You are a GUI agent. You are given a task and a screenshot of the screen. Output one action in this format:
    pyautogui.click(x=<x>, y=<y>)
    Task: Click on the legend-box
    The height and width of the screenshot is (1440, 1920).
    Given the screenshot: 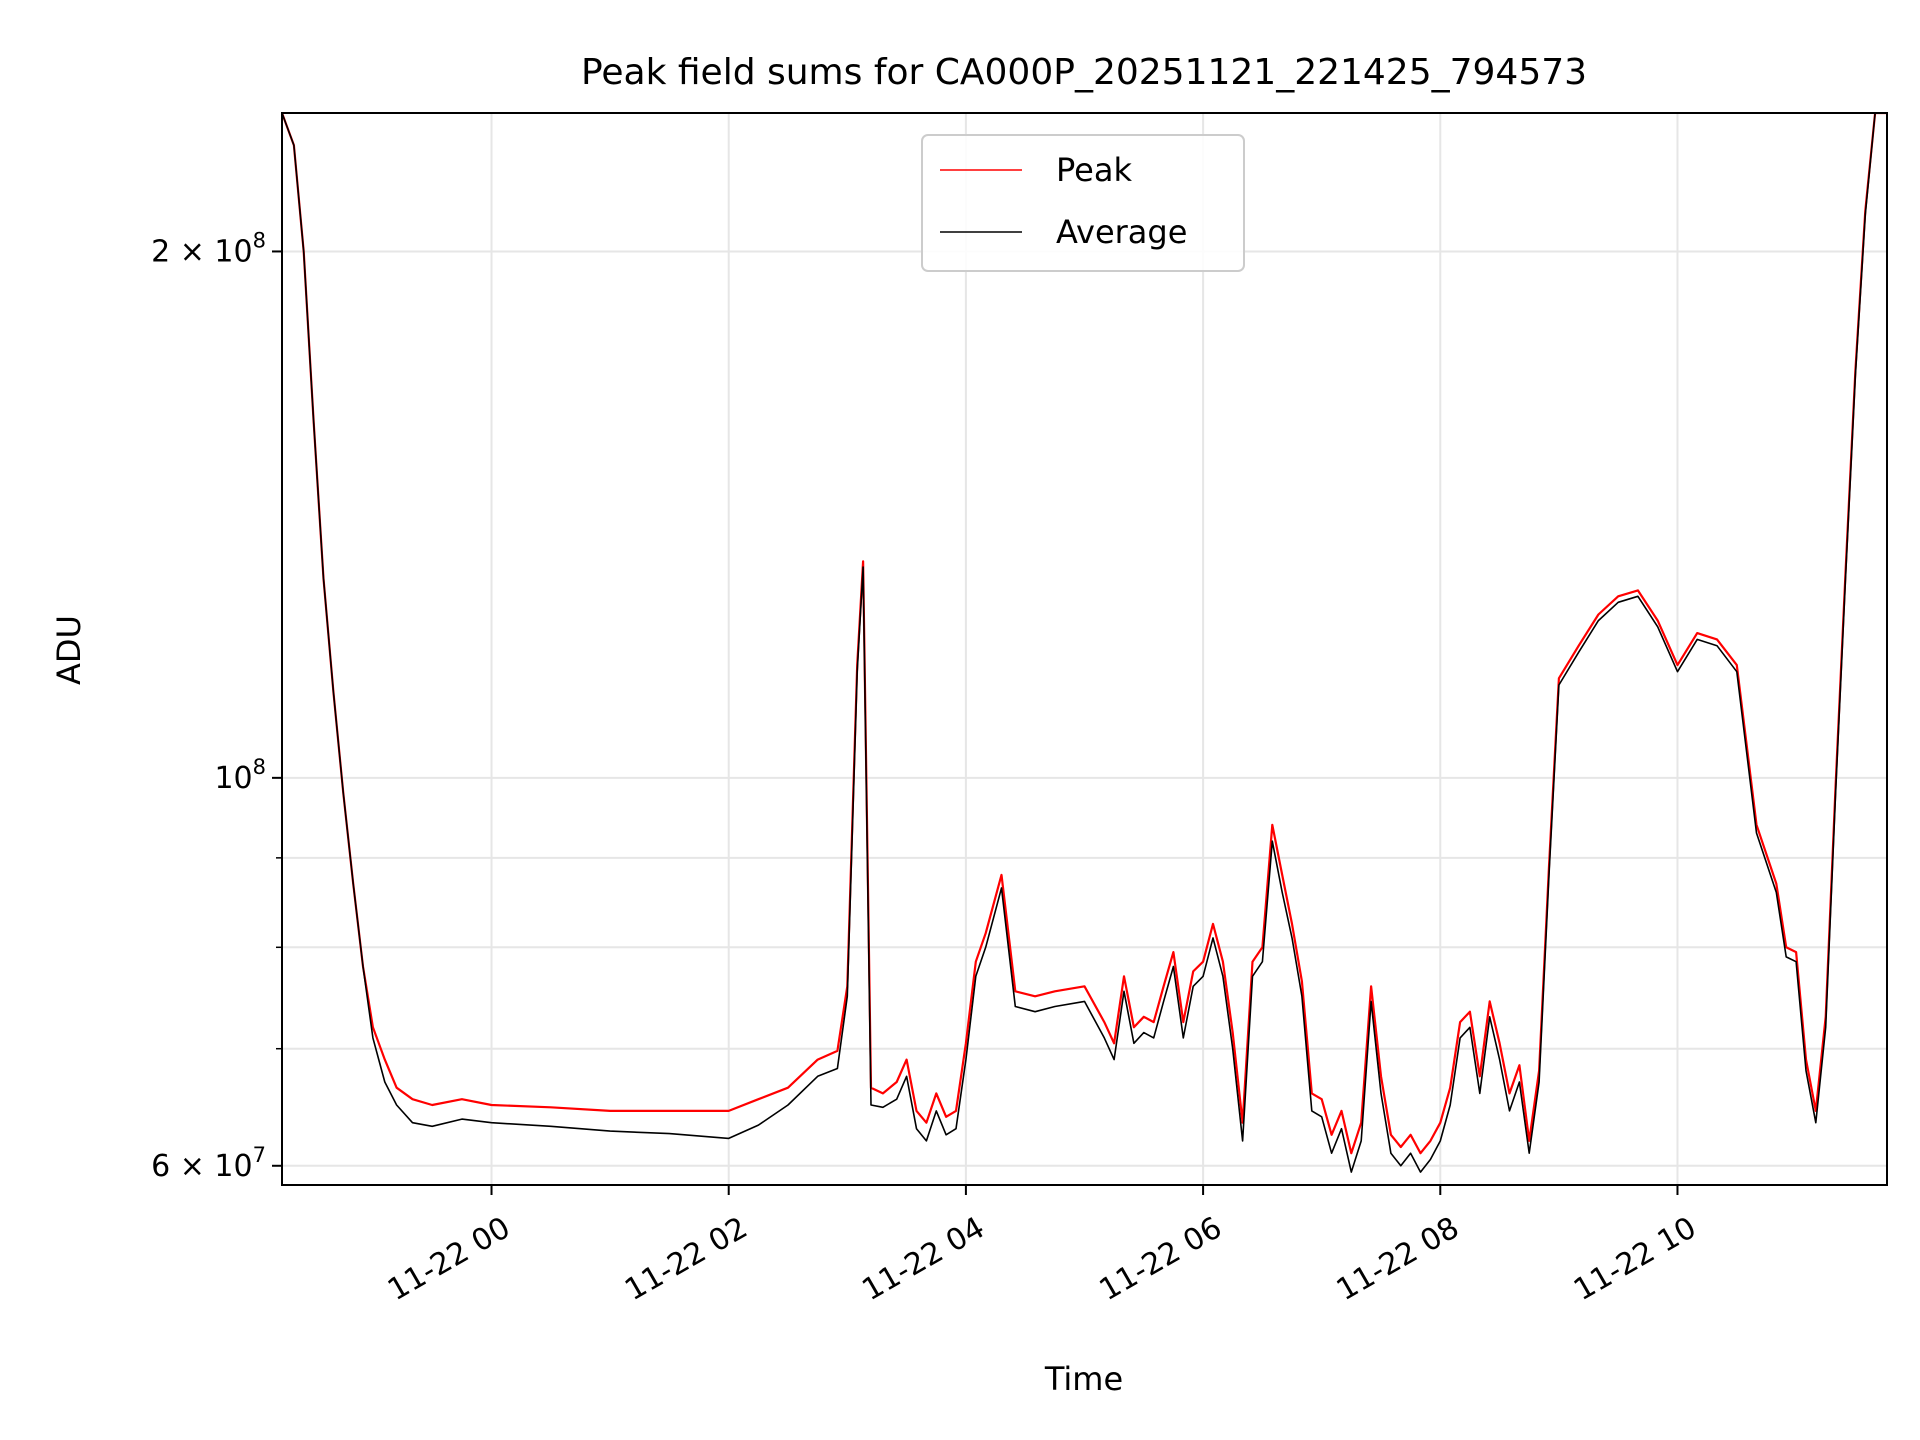 What is the action you would take?
    pyautogui.click(x=1083, y=203)
    